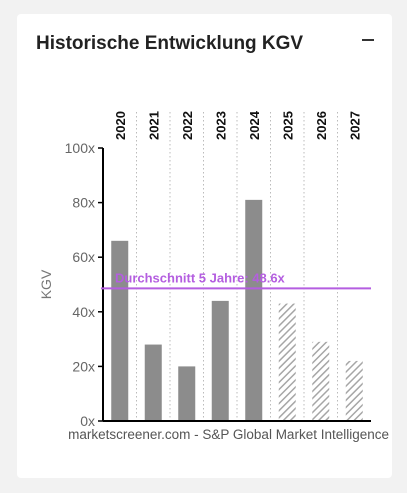 The width and height of the screenshot is (407, 493). Describe the element at coordinates (354, 390) in the screenshot. I see `bar-2027` at that location.